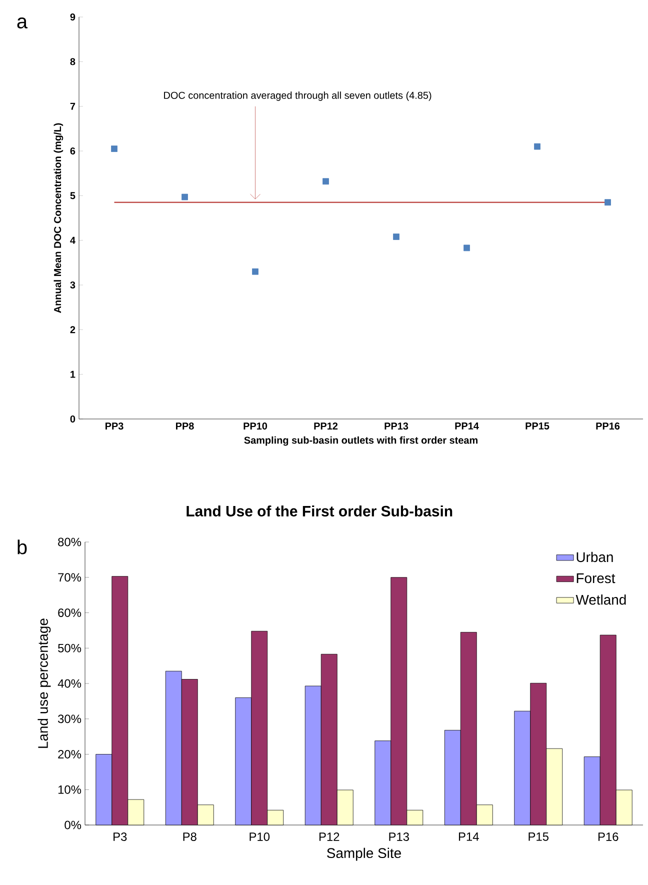 This screenshot has width=648, height=885. I want to click on x-tick-label: P14, so click(468, 836).